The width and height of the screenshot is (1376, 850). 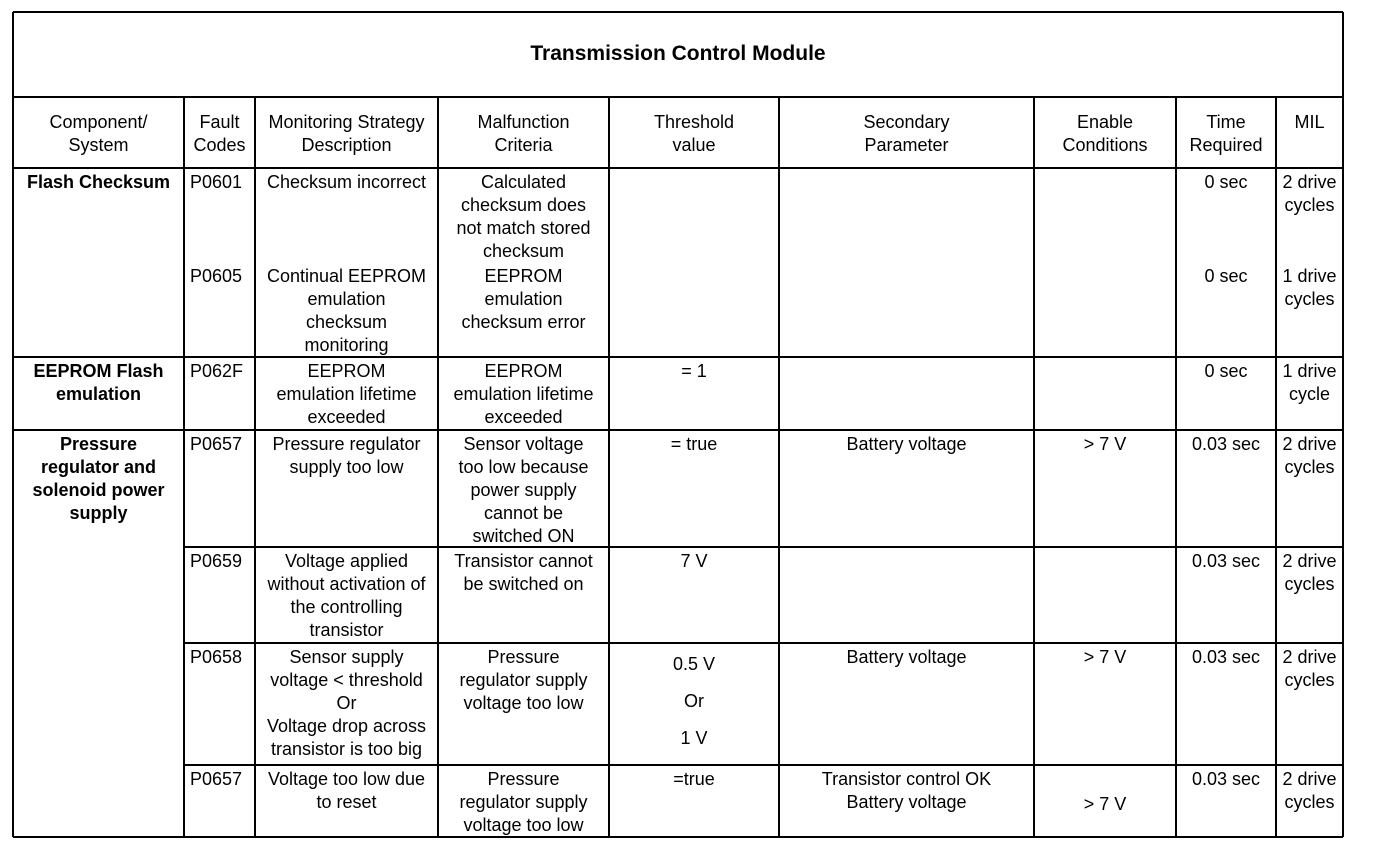 What do you see at coordinates (346, 749) in the screenshot?
I see `text-line: transistor is too big` at bounding box center [346, 749].